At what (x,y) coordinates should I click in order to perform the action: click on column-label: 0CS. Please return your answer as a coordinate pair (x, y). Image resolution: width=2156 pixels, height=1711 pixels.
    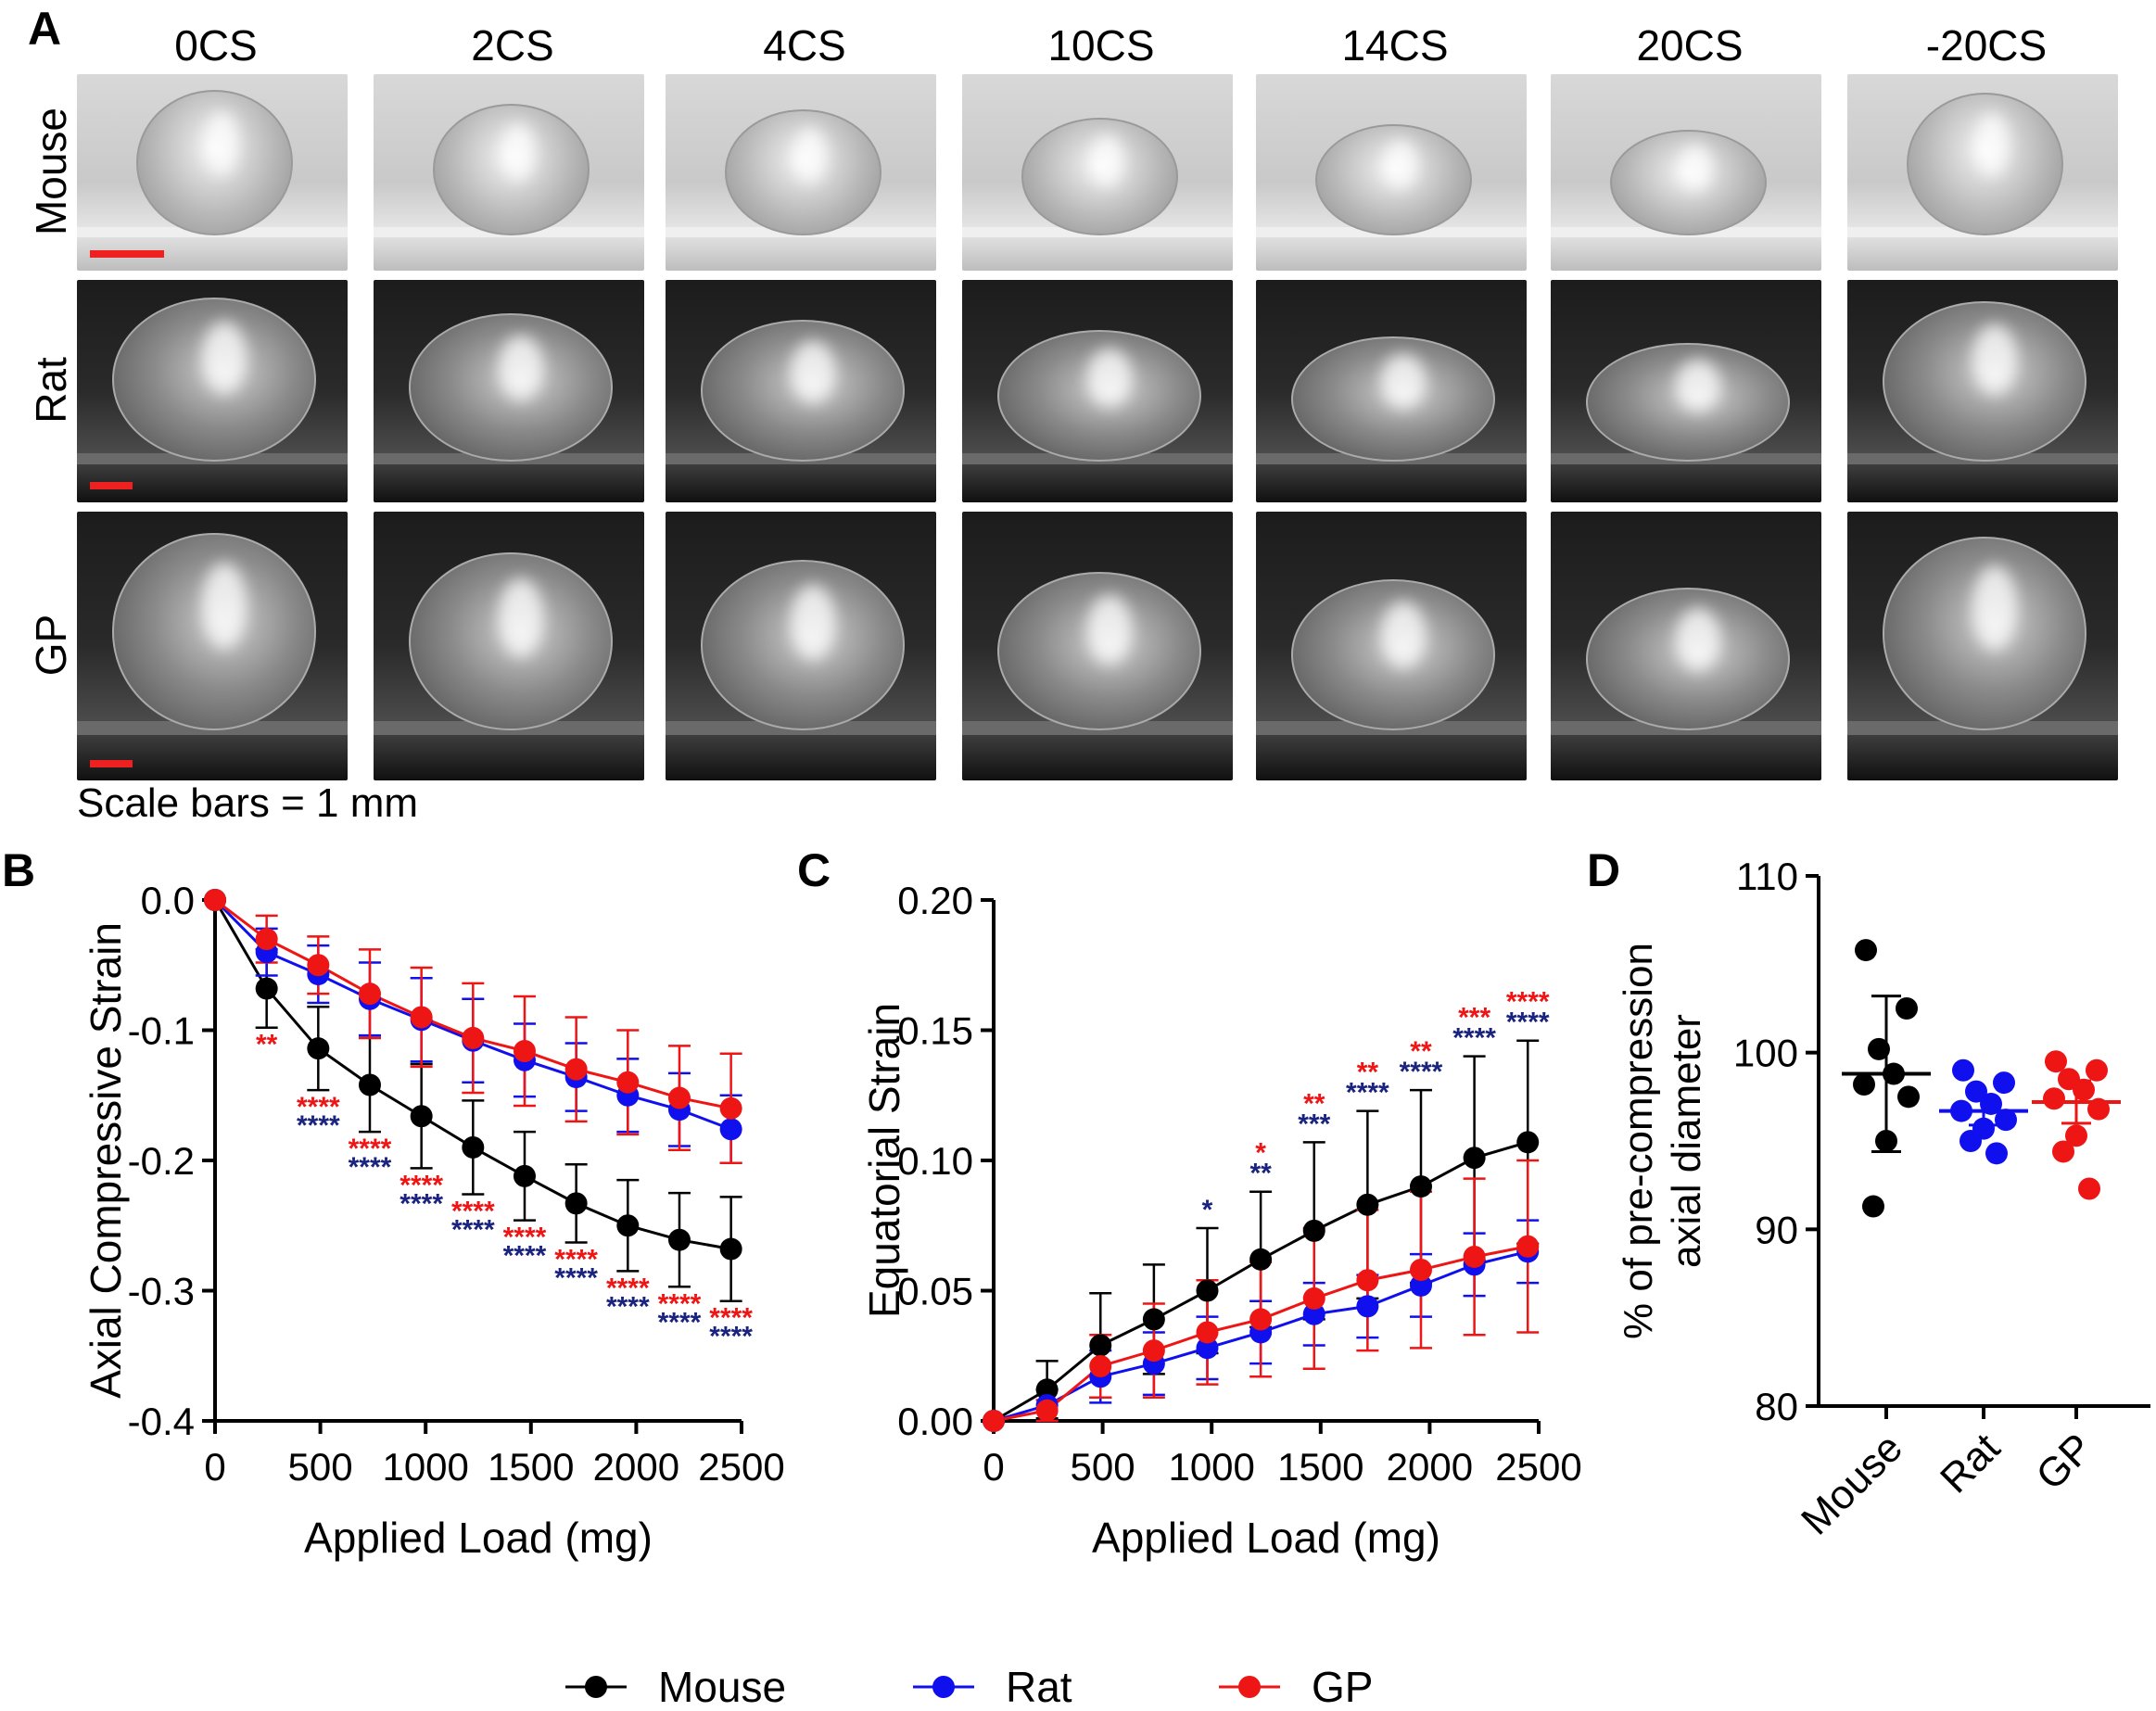
    Looking at the image, I should click on (216, 45).